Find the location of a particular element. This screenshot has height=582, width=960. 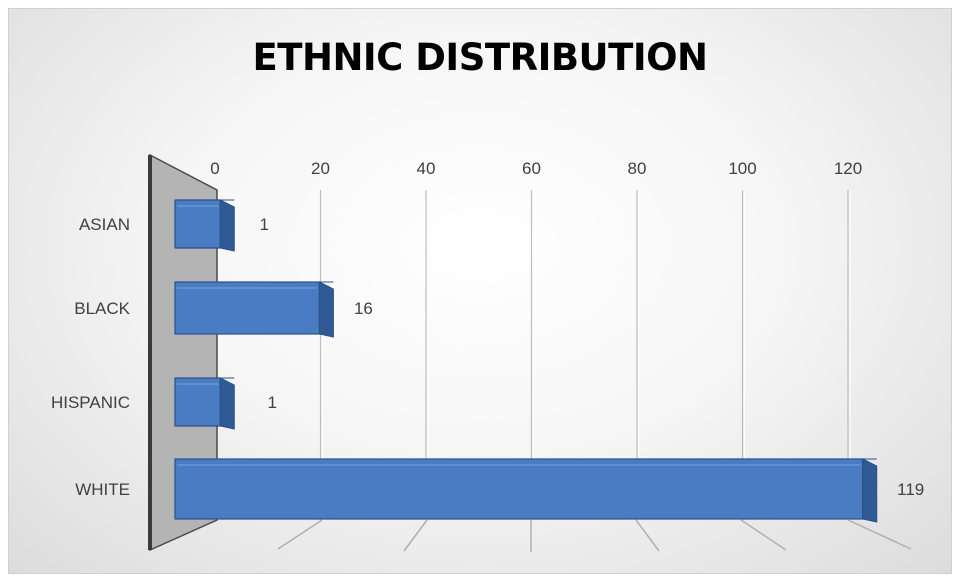

x-tick-label-20: 20 is located at coordinates (320, 168).